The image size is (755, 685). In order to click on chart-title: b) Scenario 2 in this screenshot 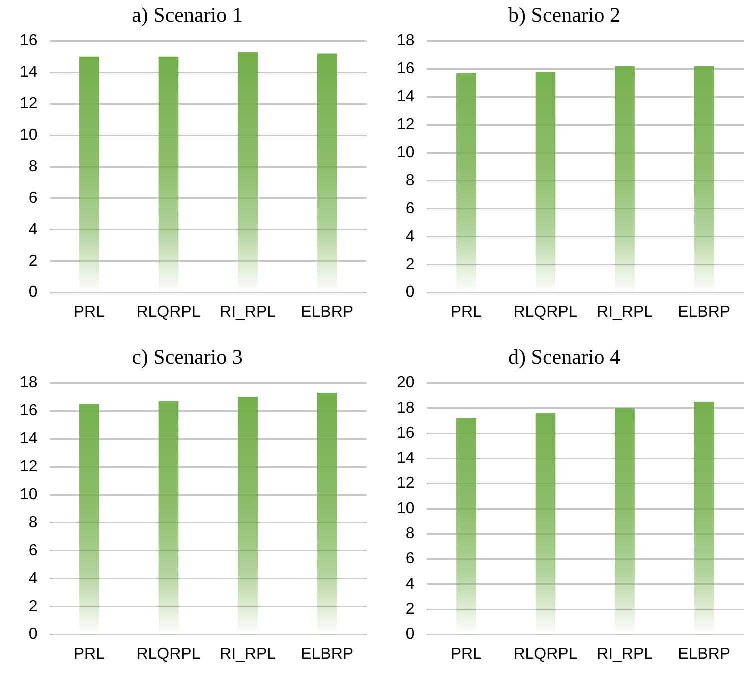, I will do `click(564, 15)`.